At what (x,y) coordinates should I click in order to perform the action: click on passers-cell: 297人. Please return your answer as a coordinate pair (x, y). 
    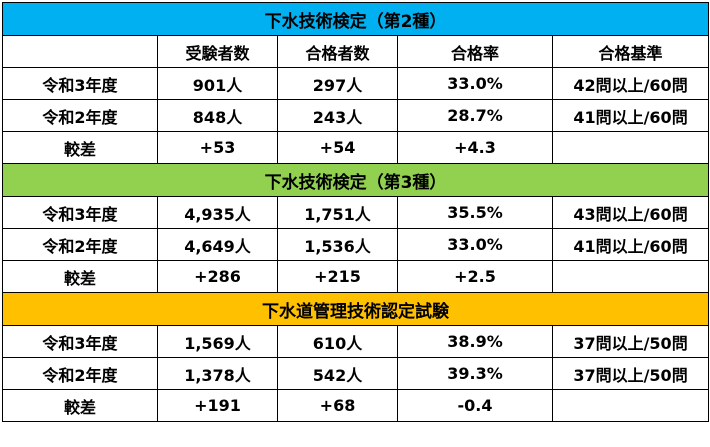
    Looking at the image, I should click on (337, 83).